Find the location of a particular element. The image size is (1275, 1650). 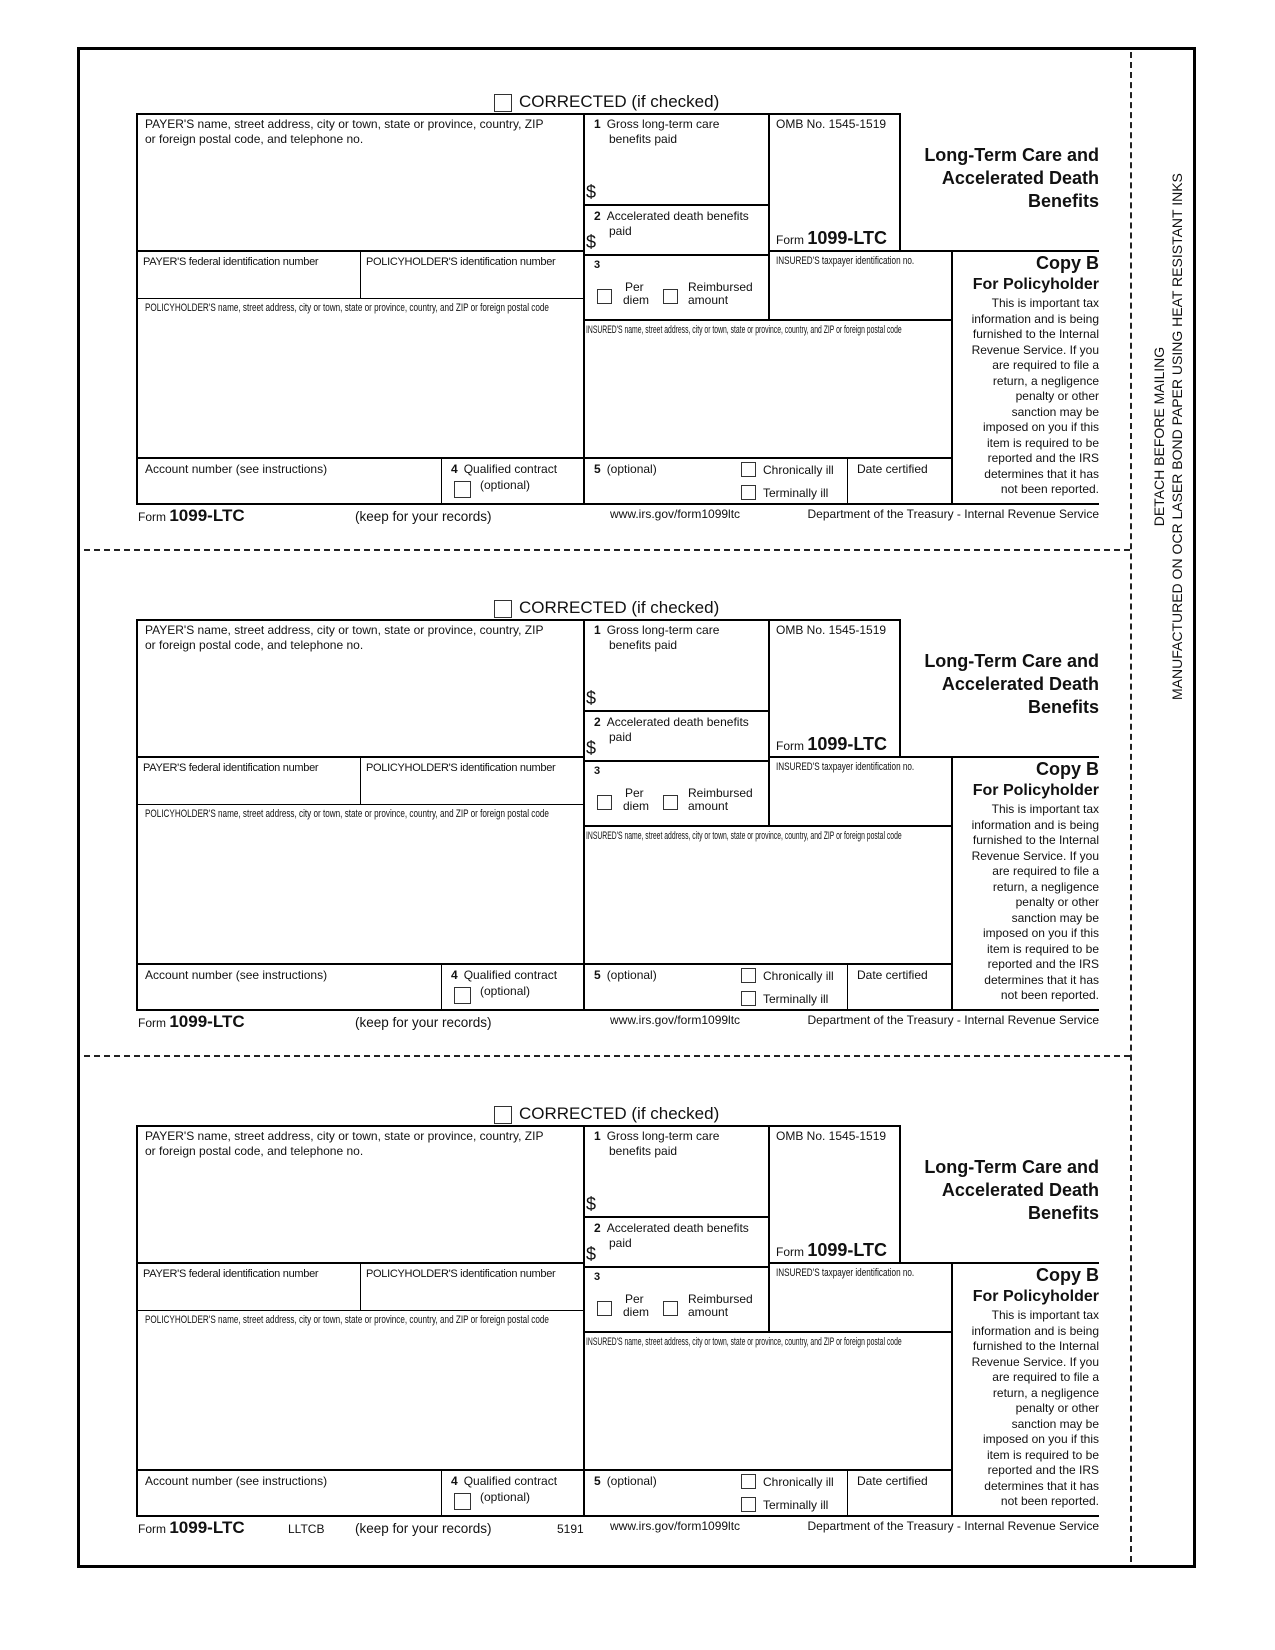

notice-line: Revenue Service. If you is located at coordinates (1035, 349).